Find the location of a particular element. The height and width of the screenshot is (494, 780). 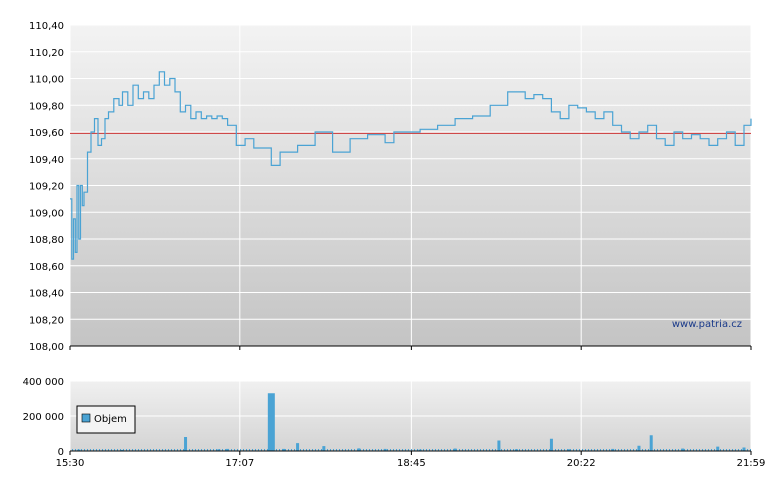

price-y-tick-label: 110,20 is located at coordinates (46, 53).